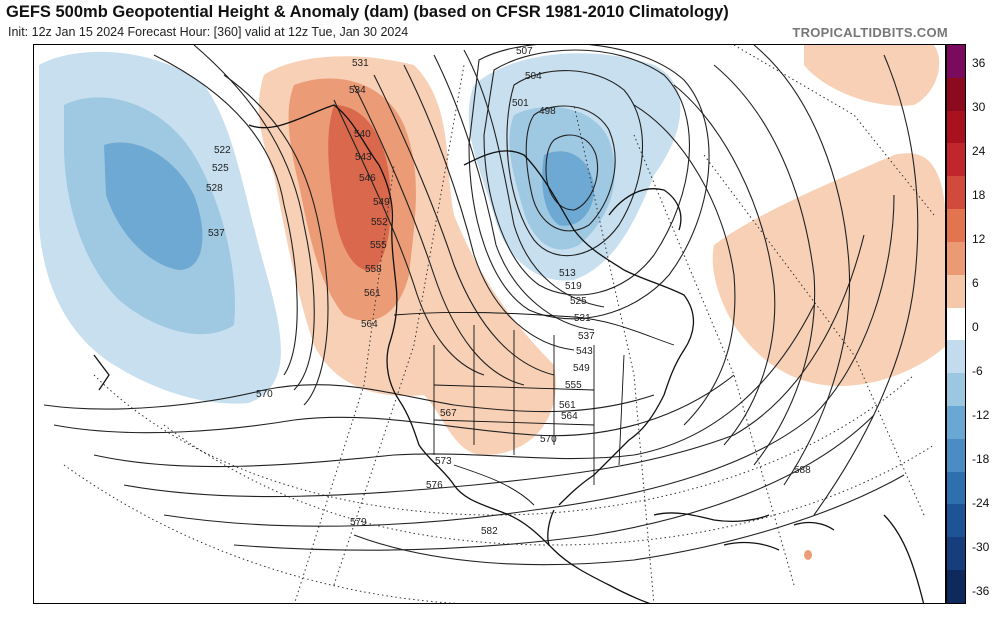 The height and width of the screenshot is (623, 1000). Describe the element at coordinates (214, 188) in the screenshot. I see `label-528: 528` at that location.